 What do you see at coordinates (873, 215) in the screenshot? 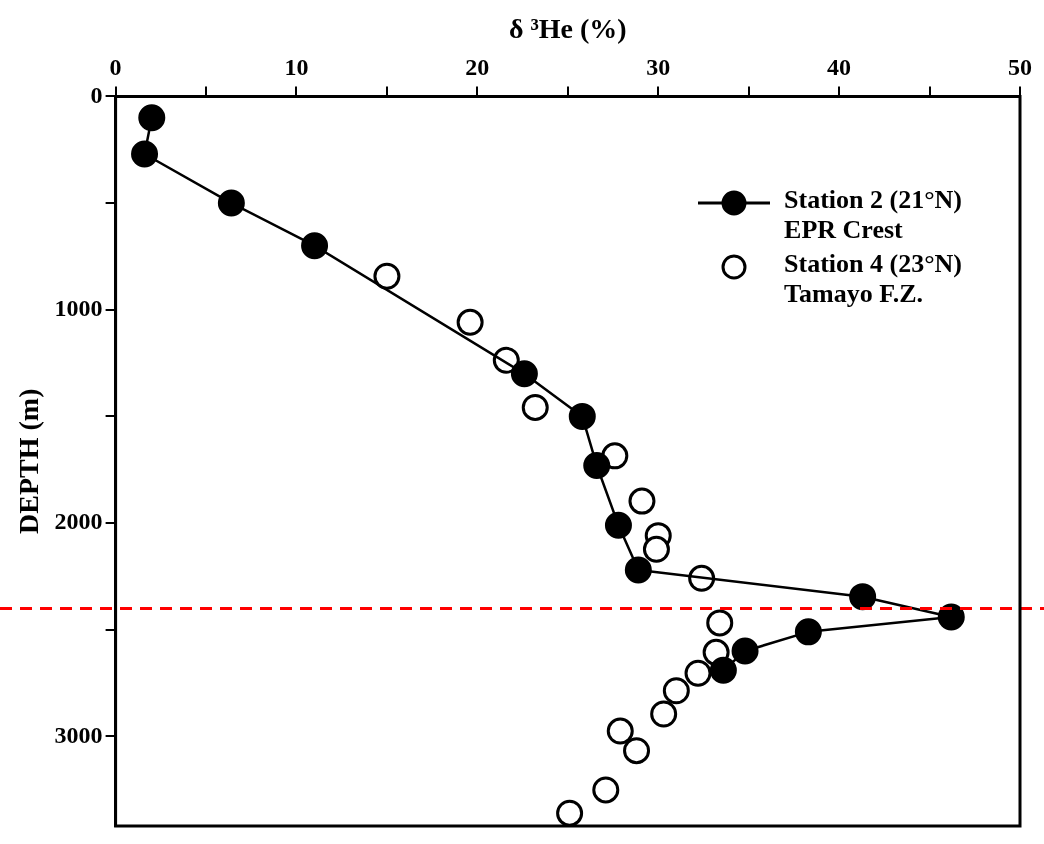
I see `legend-label: Station 2 (21°N) EPR Crest` at bounding box center [873, 215].